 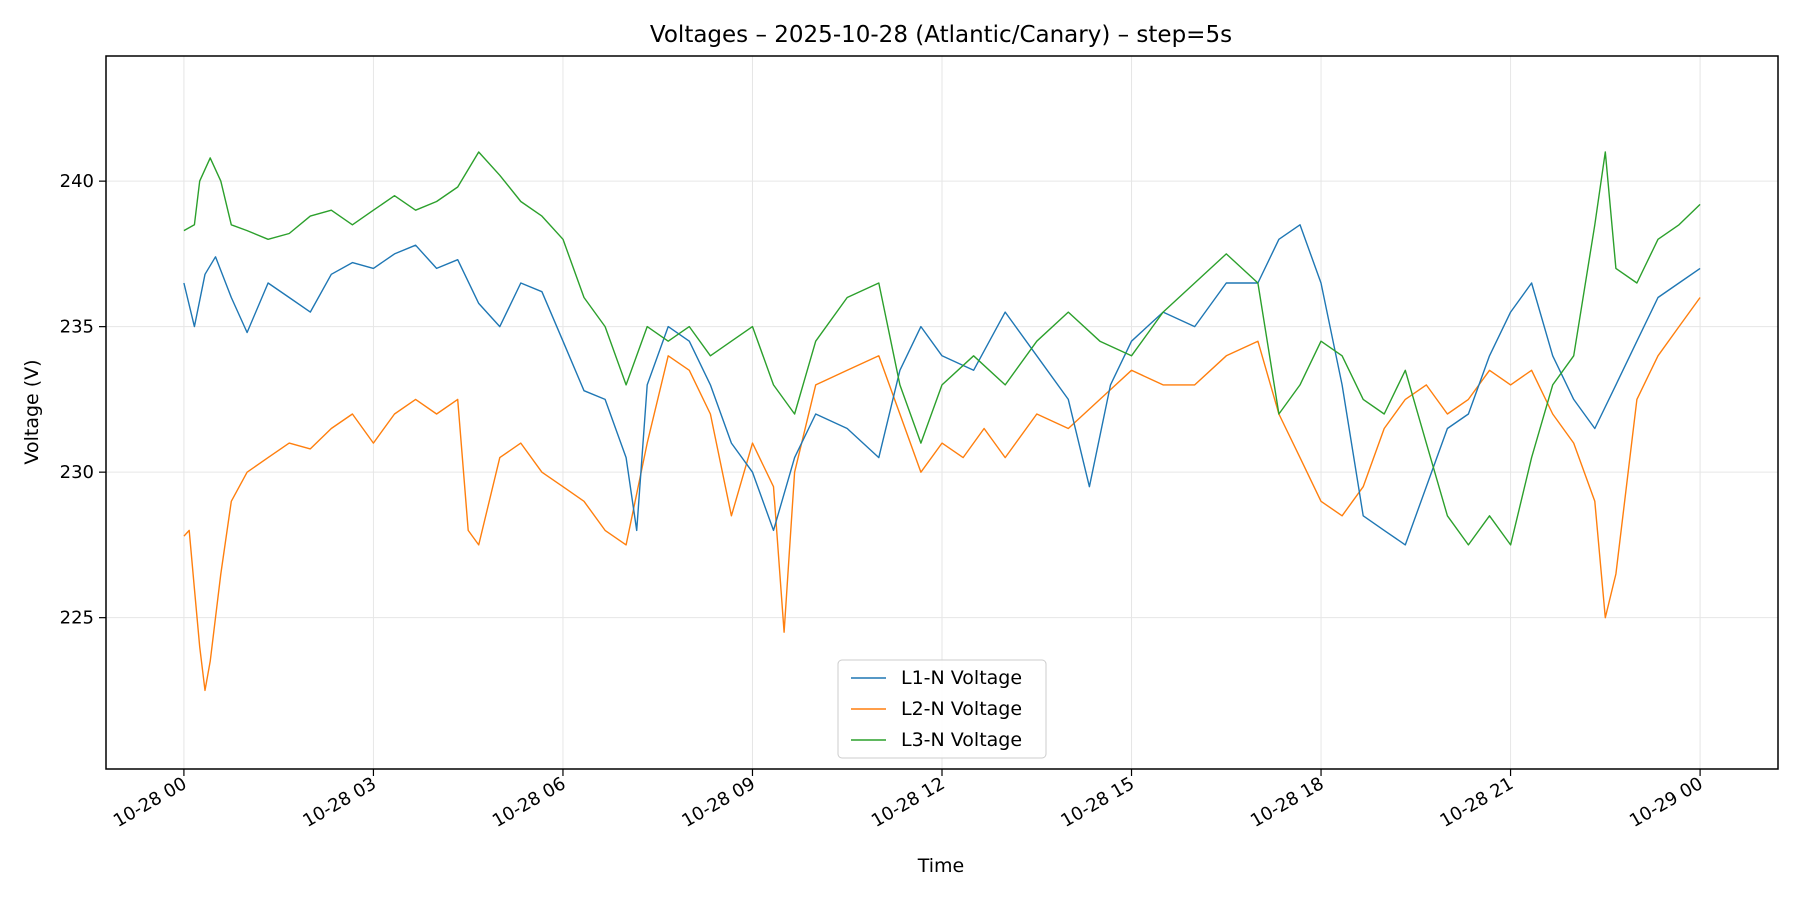 What do you see at coordinates (32, 411) in the screenshot?
I see `y-axis-label: Voltage (V)` at bounding box center [32, 411].